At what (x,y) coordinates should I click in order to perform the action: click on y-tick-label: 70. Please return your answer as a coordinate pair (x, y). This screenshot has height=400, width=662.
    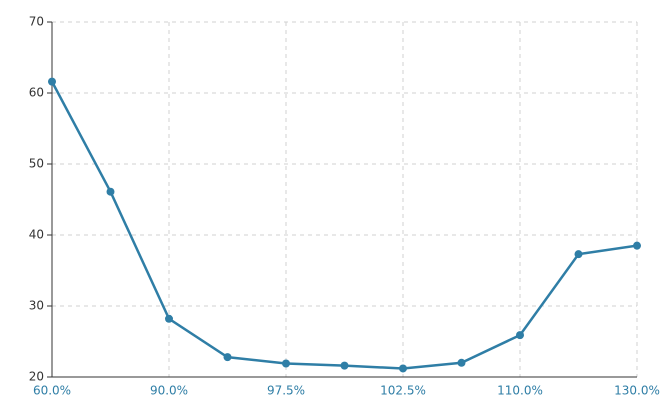
    Looking at the image, I should click on (36, 22).